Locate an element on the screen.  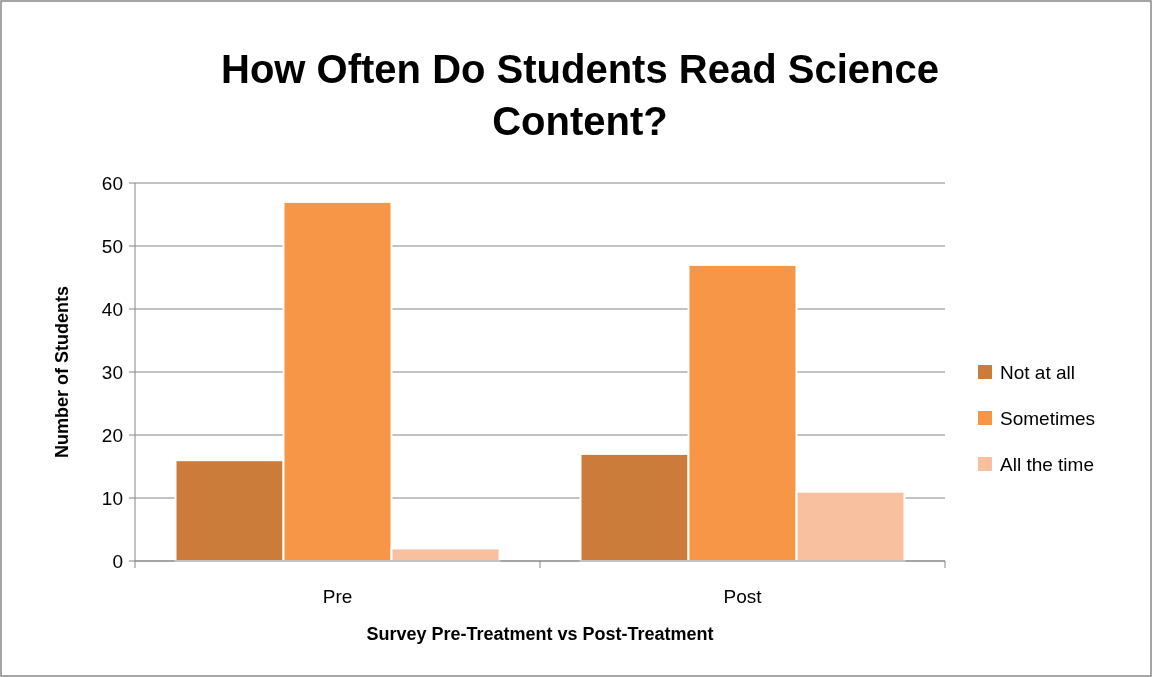
legend-label: Not at all is located at coordinates (1037, 372).